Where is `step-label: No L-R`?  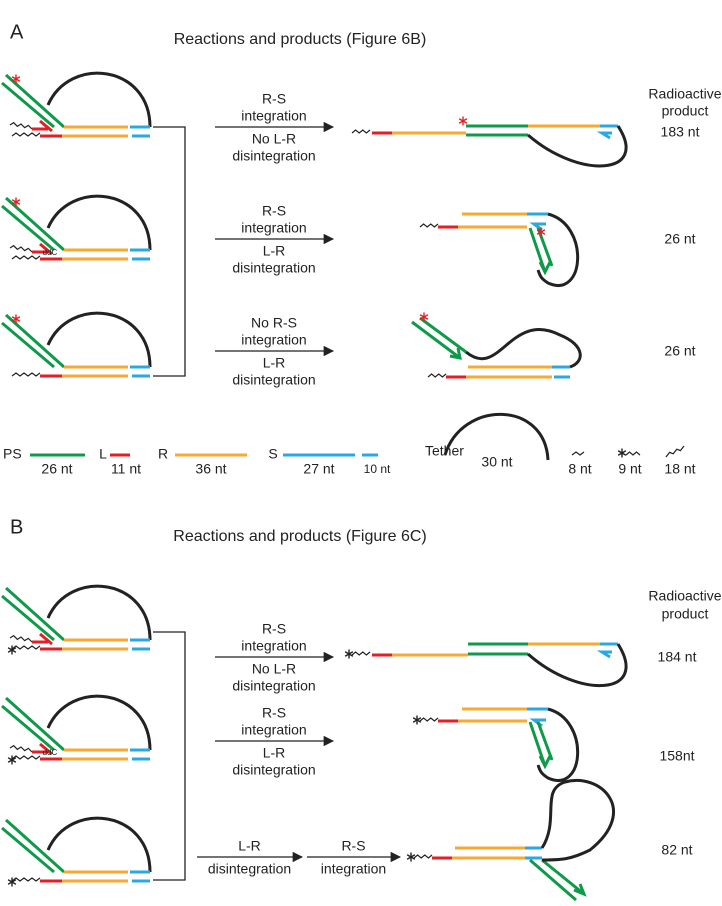 step-label: No L-R is located at coordinates (274, 669).